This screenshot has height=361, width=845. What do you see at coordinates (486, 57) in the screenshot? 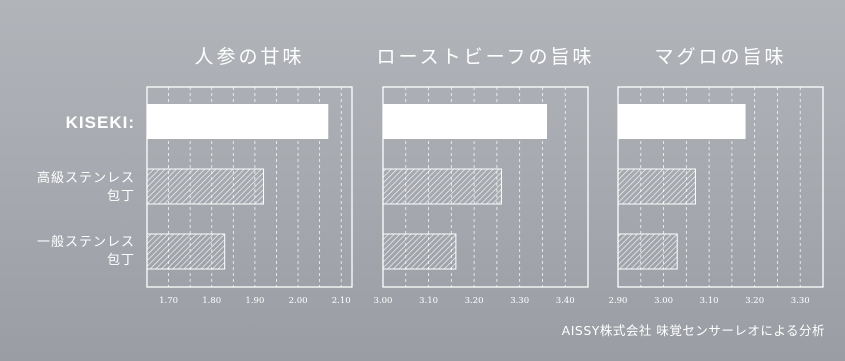
I see `panel-2-title: ローストビーフの旨味` at bounding box center [486, 57].